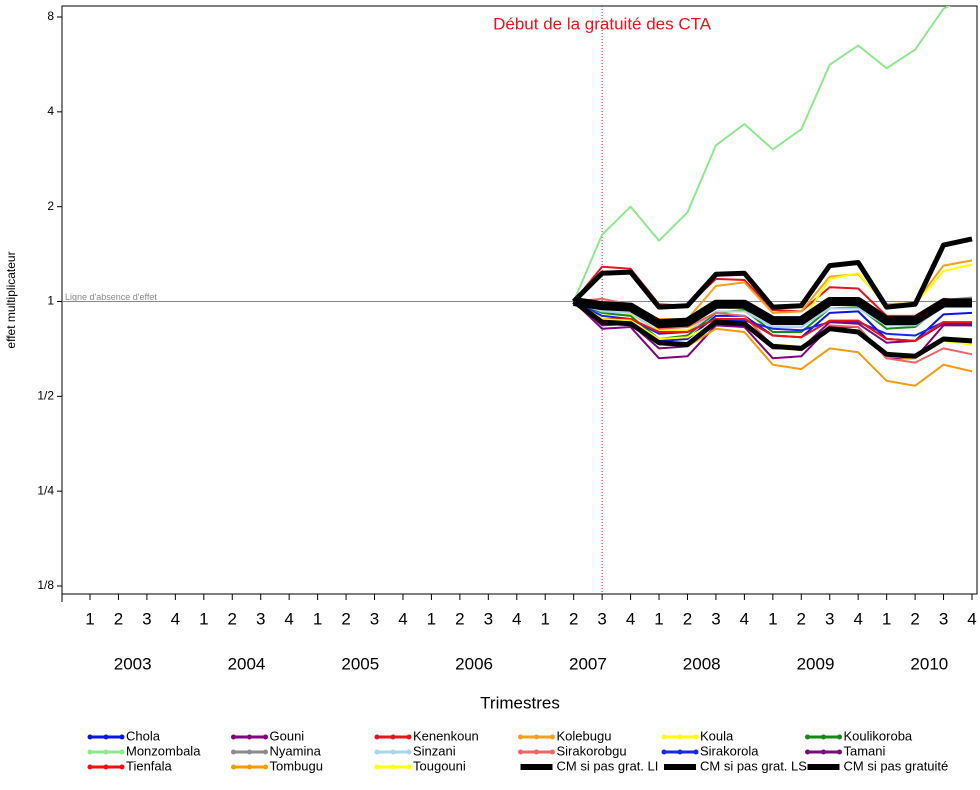 This screenshot has height=790, width=980. What do you see at coordinates (11, 299) in the screenshot?
I see `y-axis-label: effet multiplicateur` at bounding box center [11, 299].